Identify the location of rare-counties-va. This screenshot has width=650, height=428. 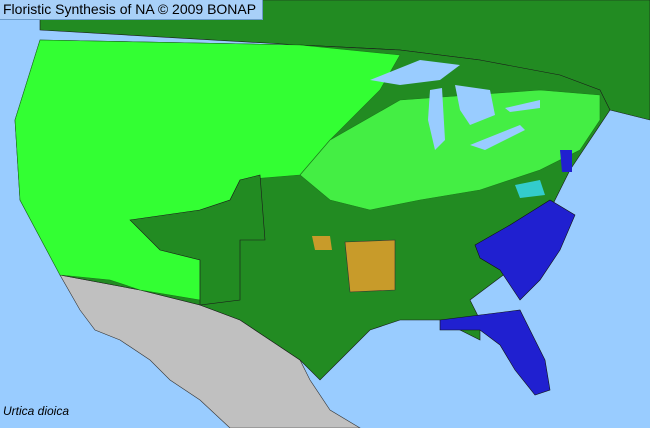
(566, 161).